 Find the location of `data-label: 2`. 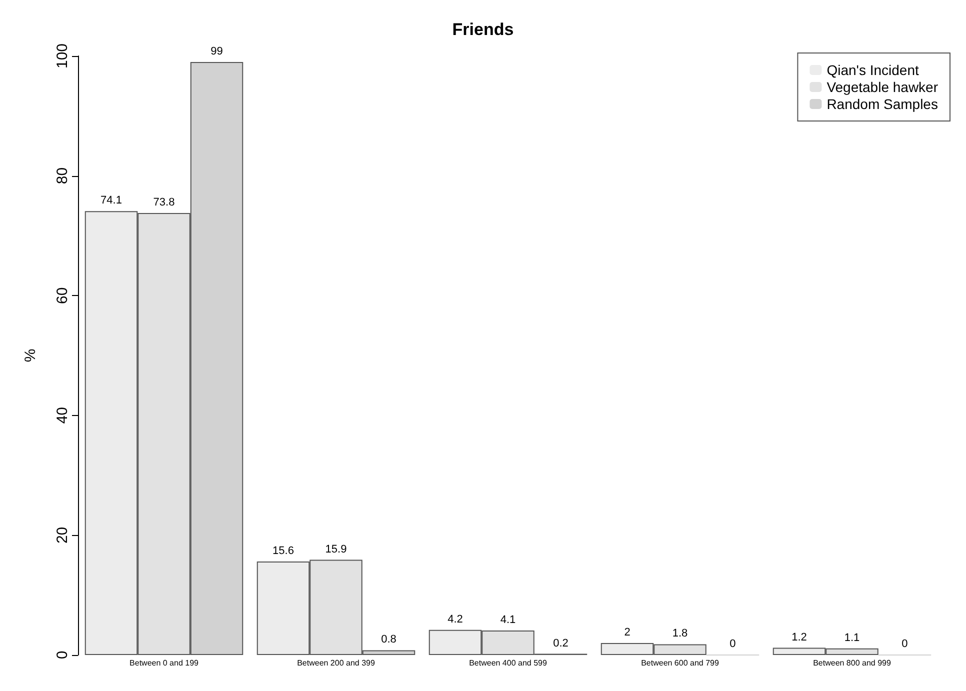

data-label: 2 is located at coordinates (627, 632).